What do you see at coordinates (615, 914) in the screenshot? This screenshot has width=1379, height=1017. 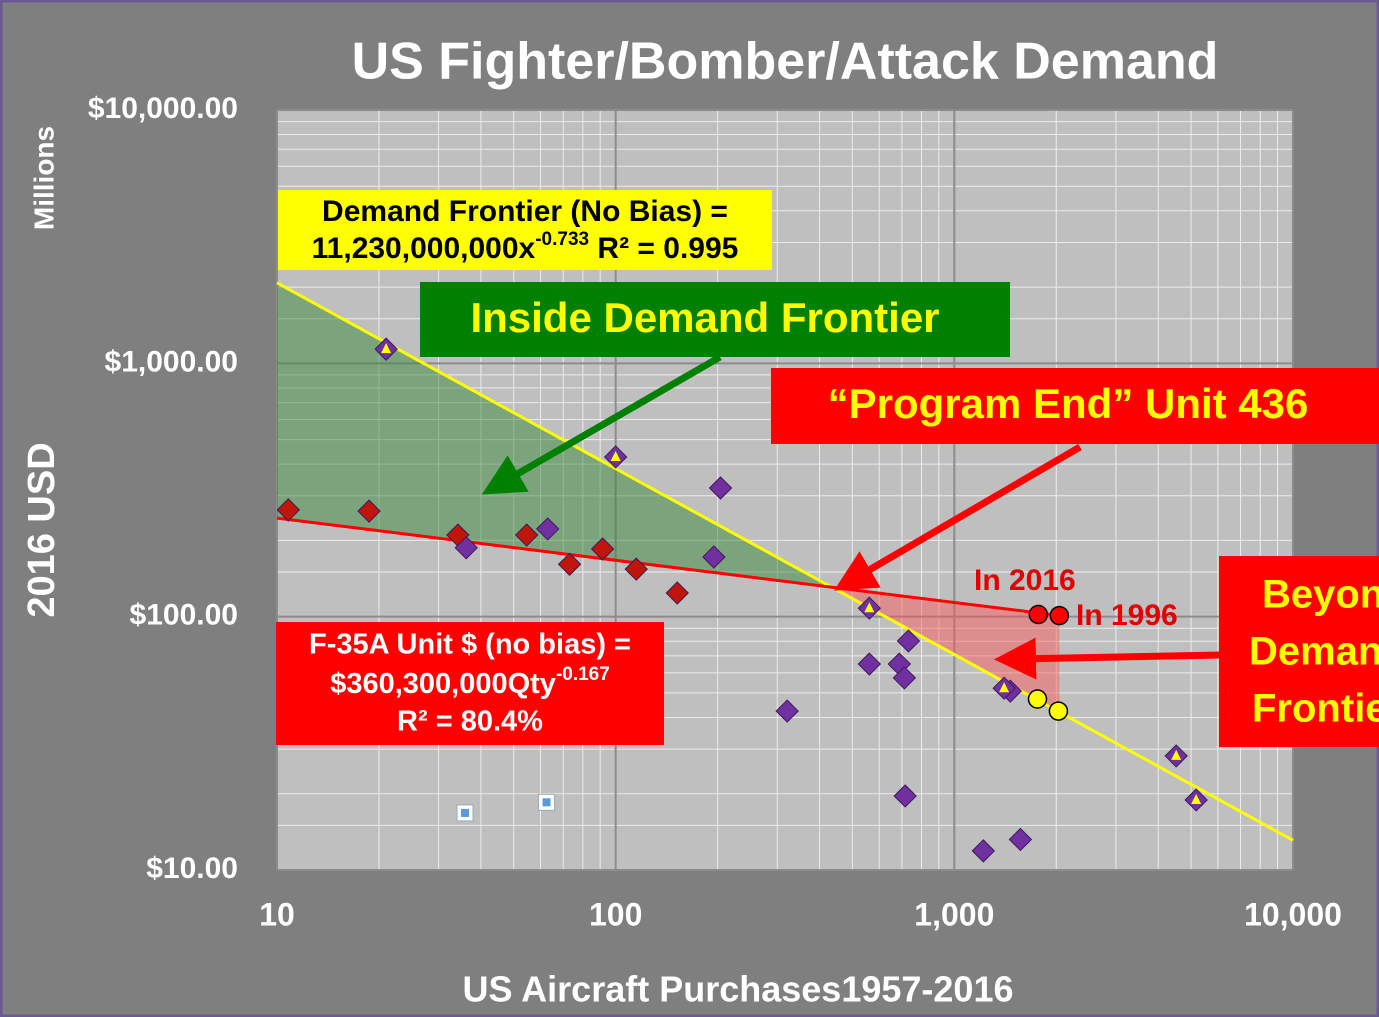 I see `x-tick-label: 100` at bounding box center [615, 914].